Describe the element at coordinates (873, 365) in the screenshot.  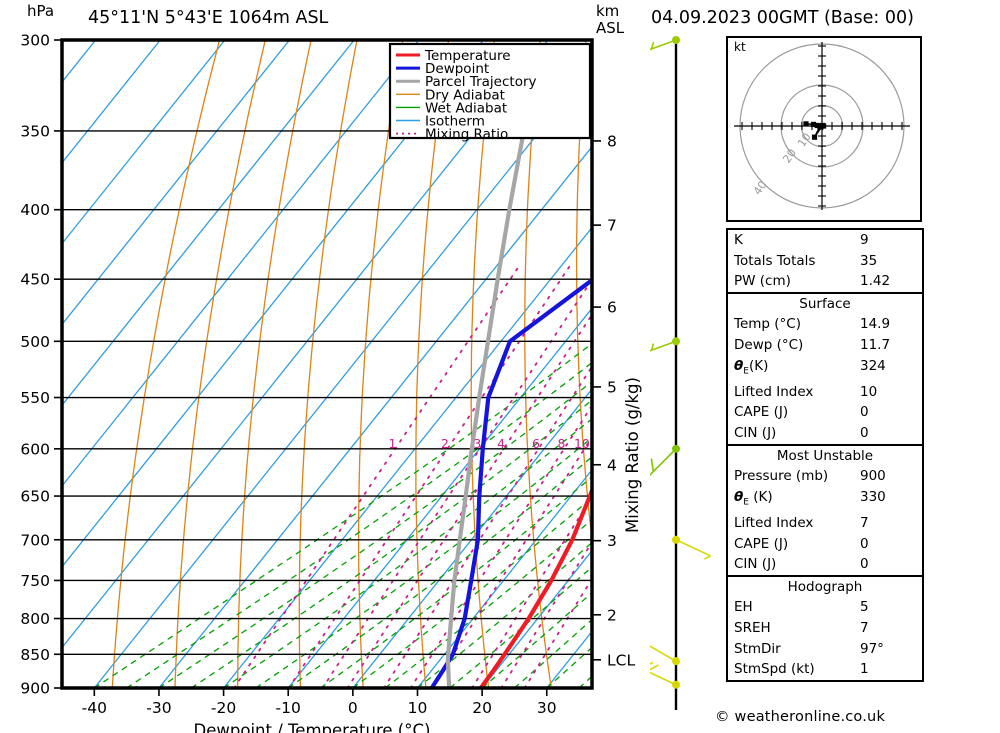
I see `index-value: 324` at that location.